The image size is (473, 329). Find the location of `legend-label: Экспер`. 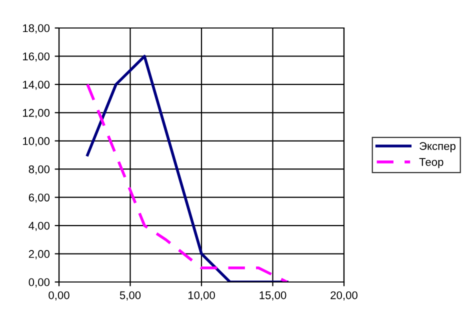

legend-label: Экспер is located at coordinates (438, 147).